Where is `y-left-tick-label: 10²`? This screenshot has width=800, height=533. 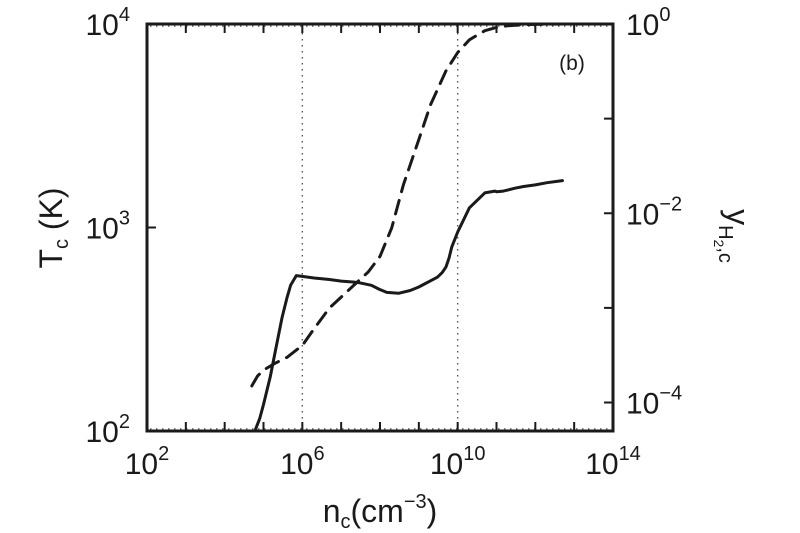
y-left-tick-label: 10² is located at coordinates (108, 430).